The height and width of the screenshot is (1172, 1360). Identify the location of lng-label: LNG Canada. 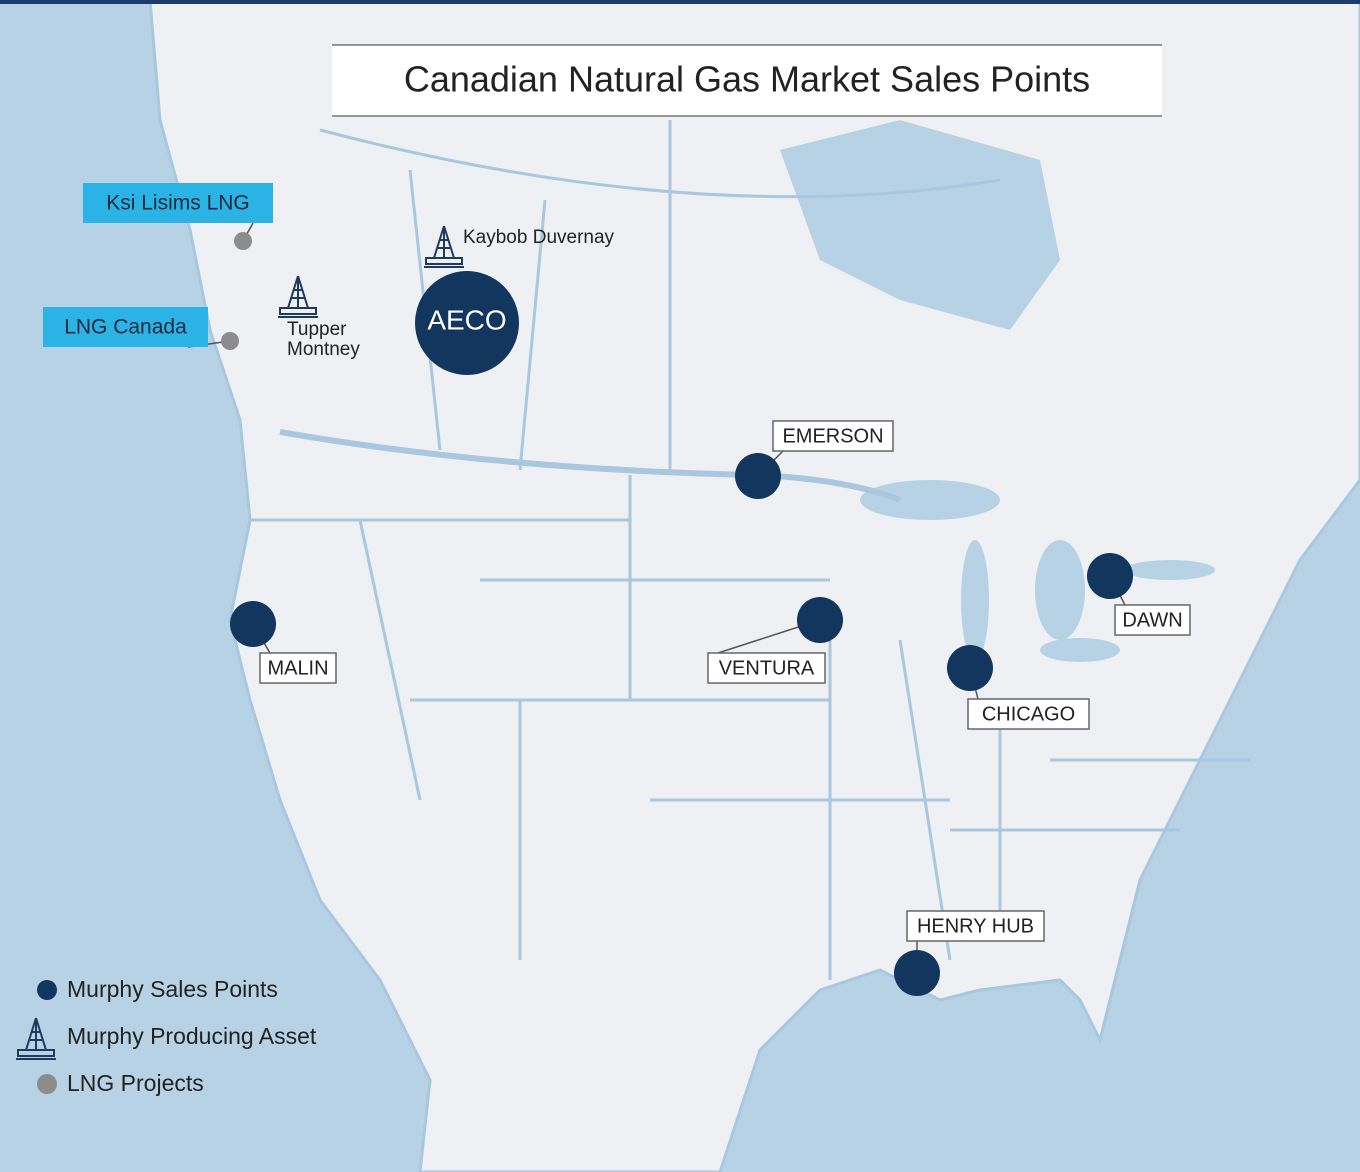
(125, 327).